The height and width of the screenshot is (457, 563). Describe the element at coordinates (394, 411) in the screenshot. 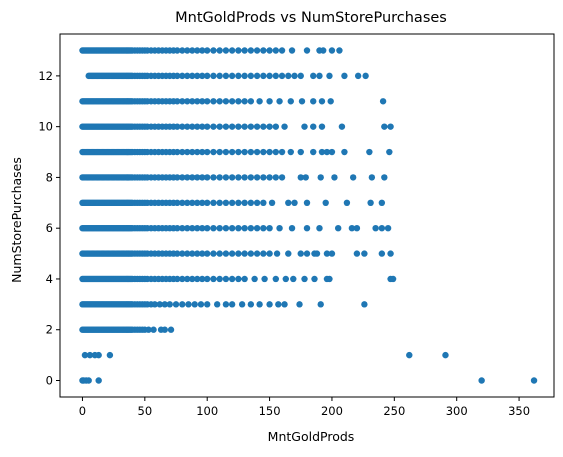

I see `x-tick-label: 250` at that location.